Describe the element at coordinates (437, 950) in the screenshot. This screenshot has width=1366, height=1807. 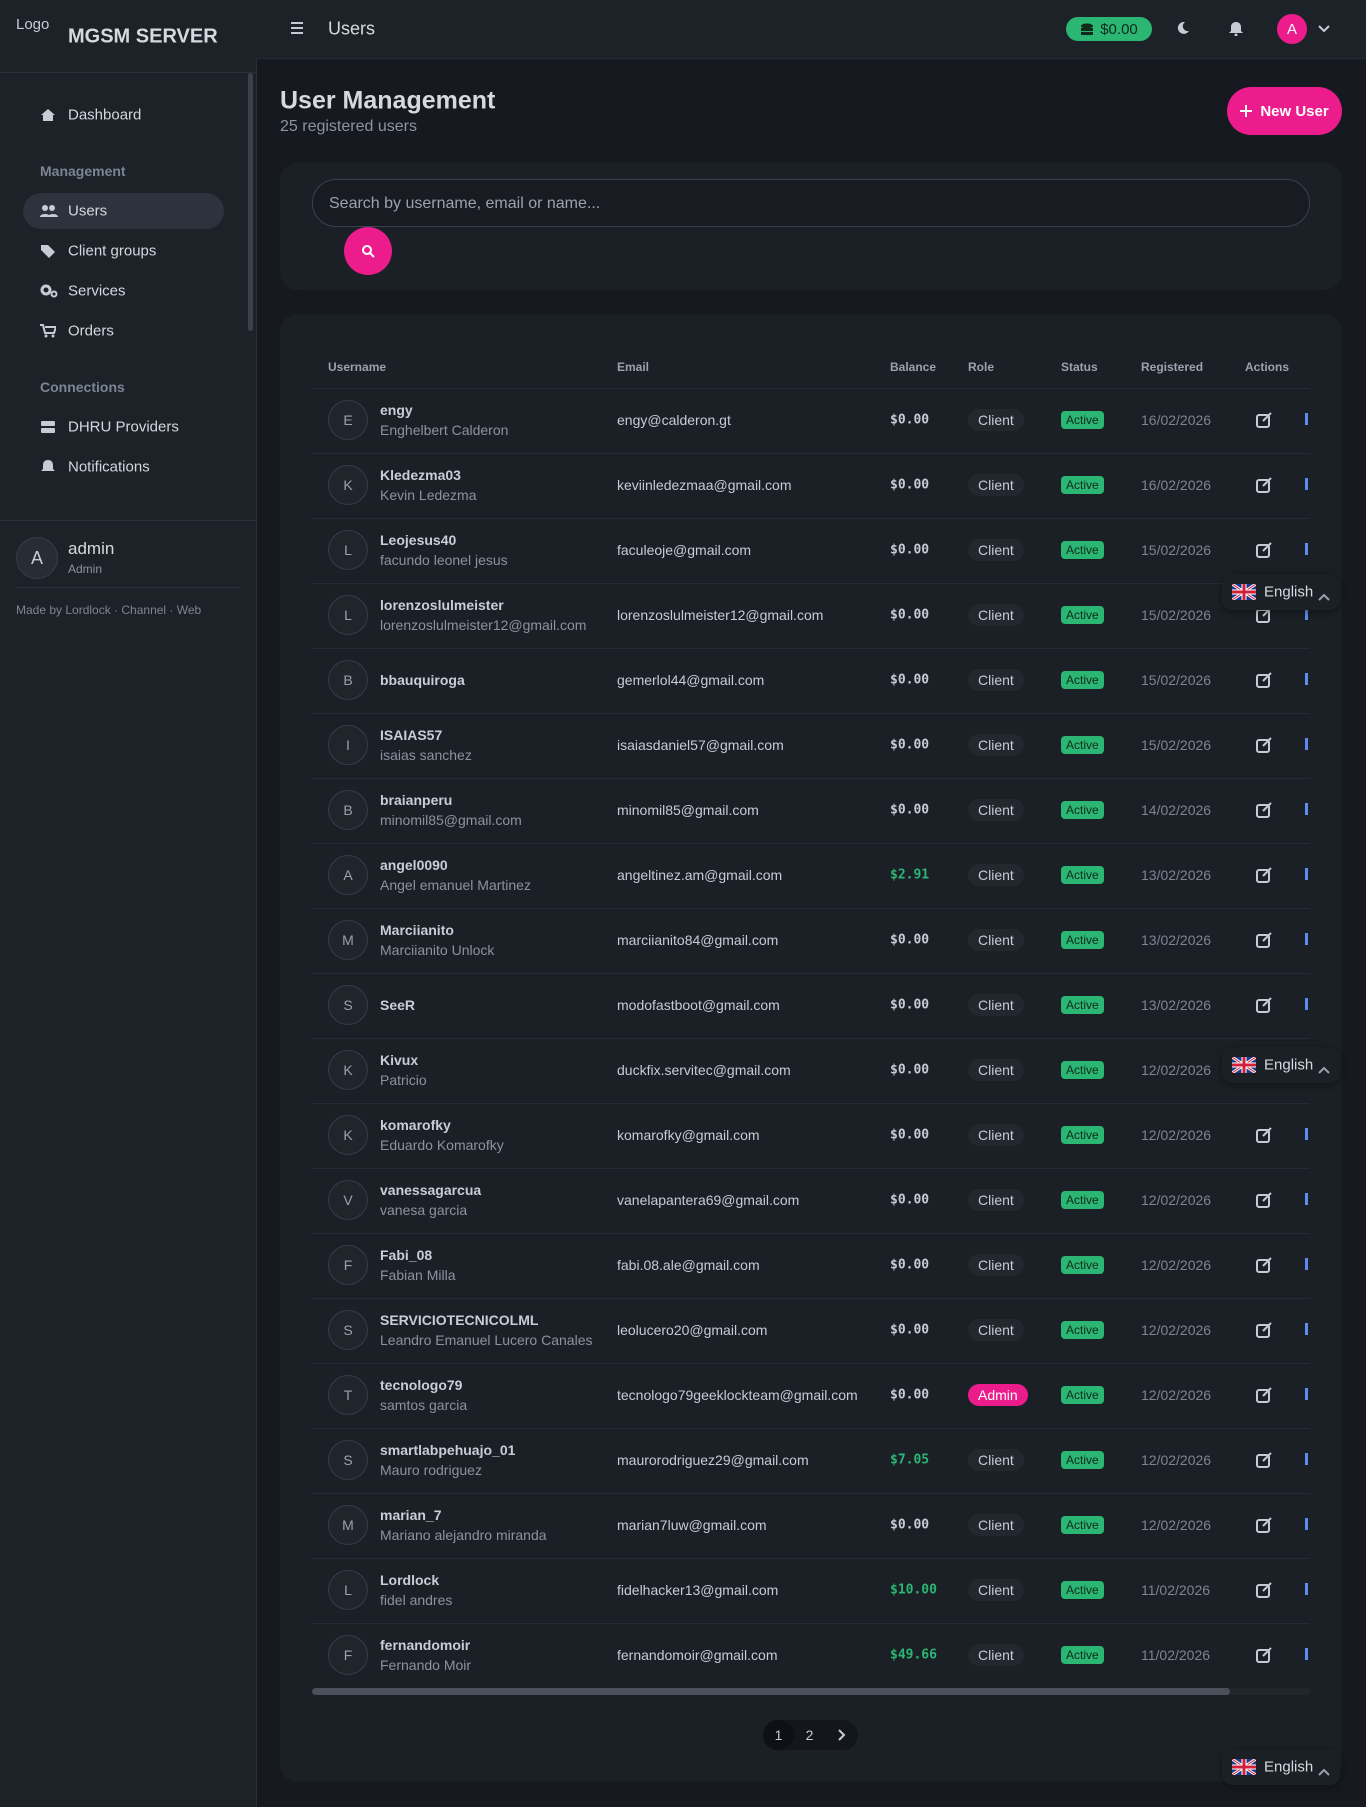
I see `full-name: Marciianito Unlock` at that location.